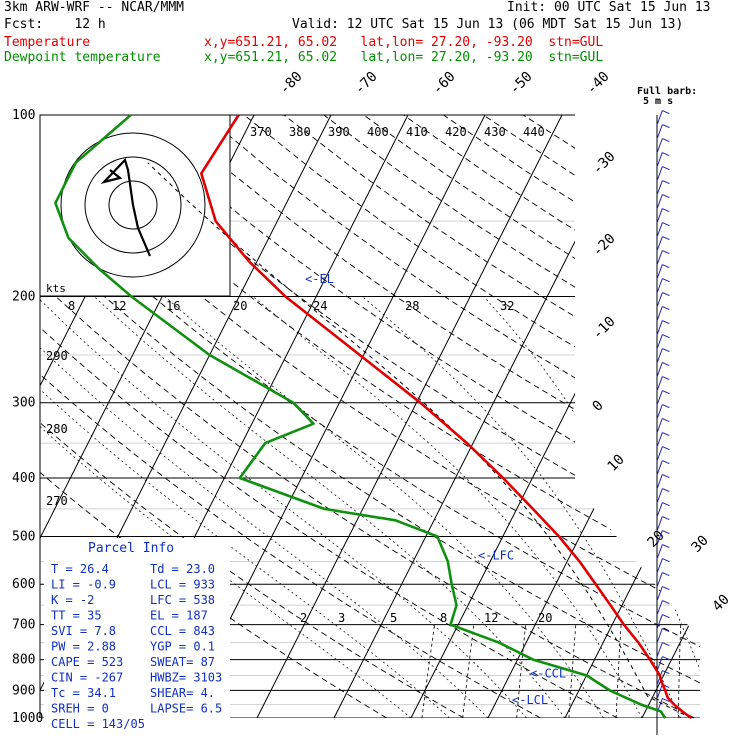  I want to click on parcel-info-right: LFC = 538, so click(182, 600).